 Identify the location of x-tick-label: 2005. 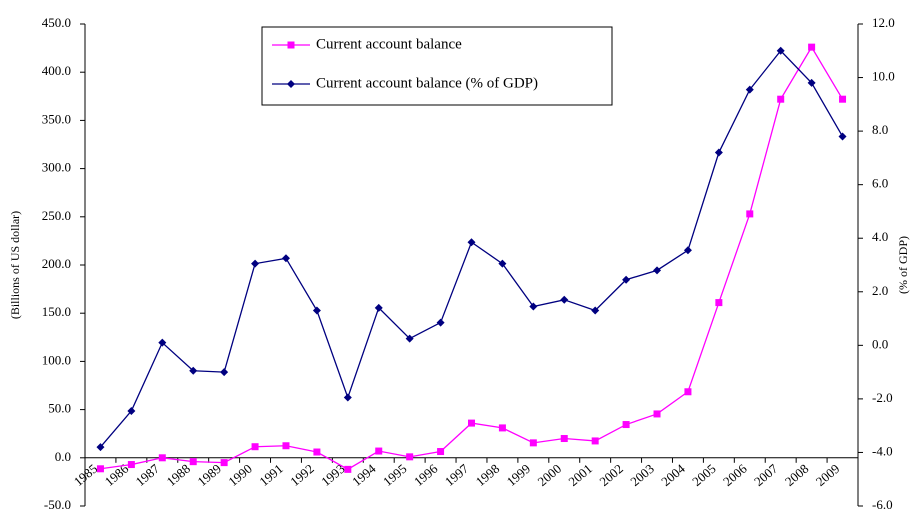
(704, 475).